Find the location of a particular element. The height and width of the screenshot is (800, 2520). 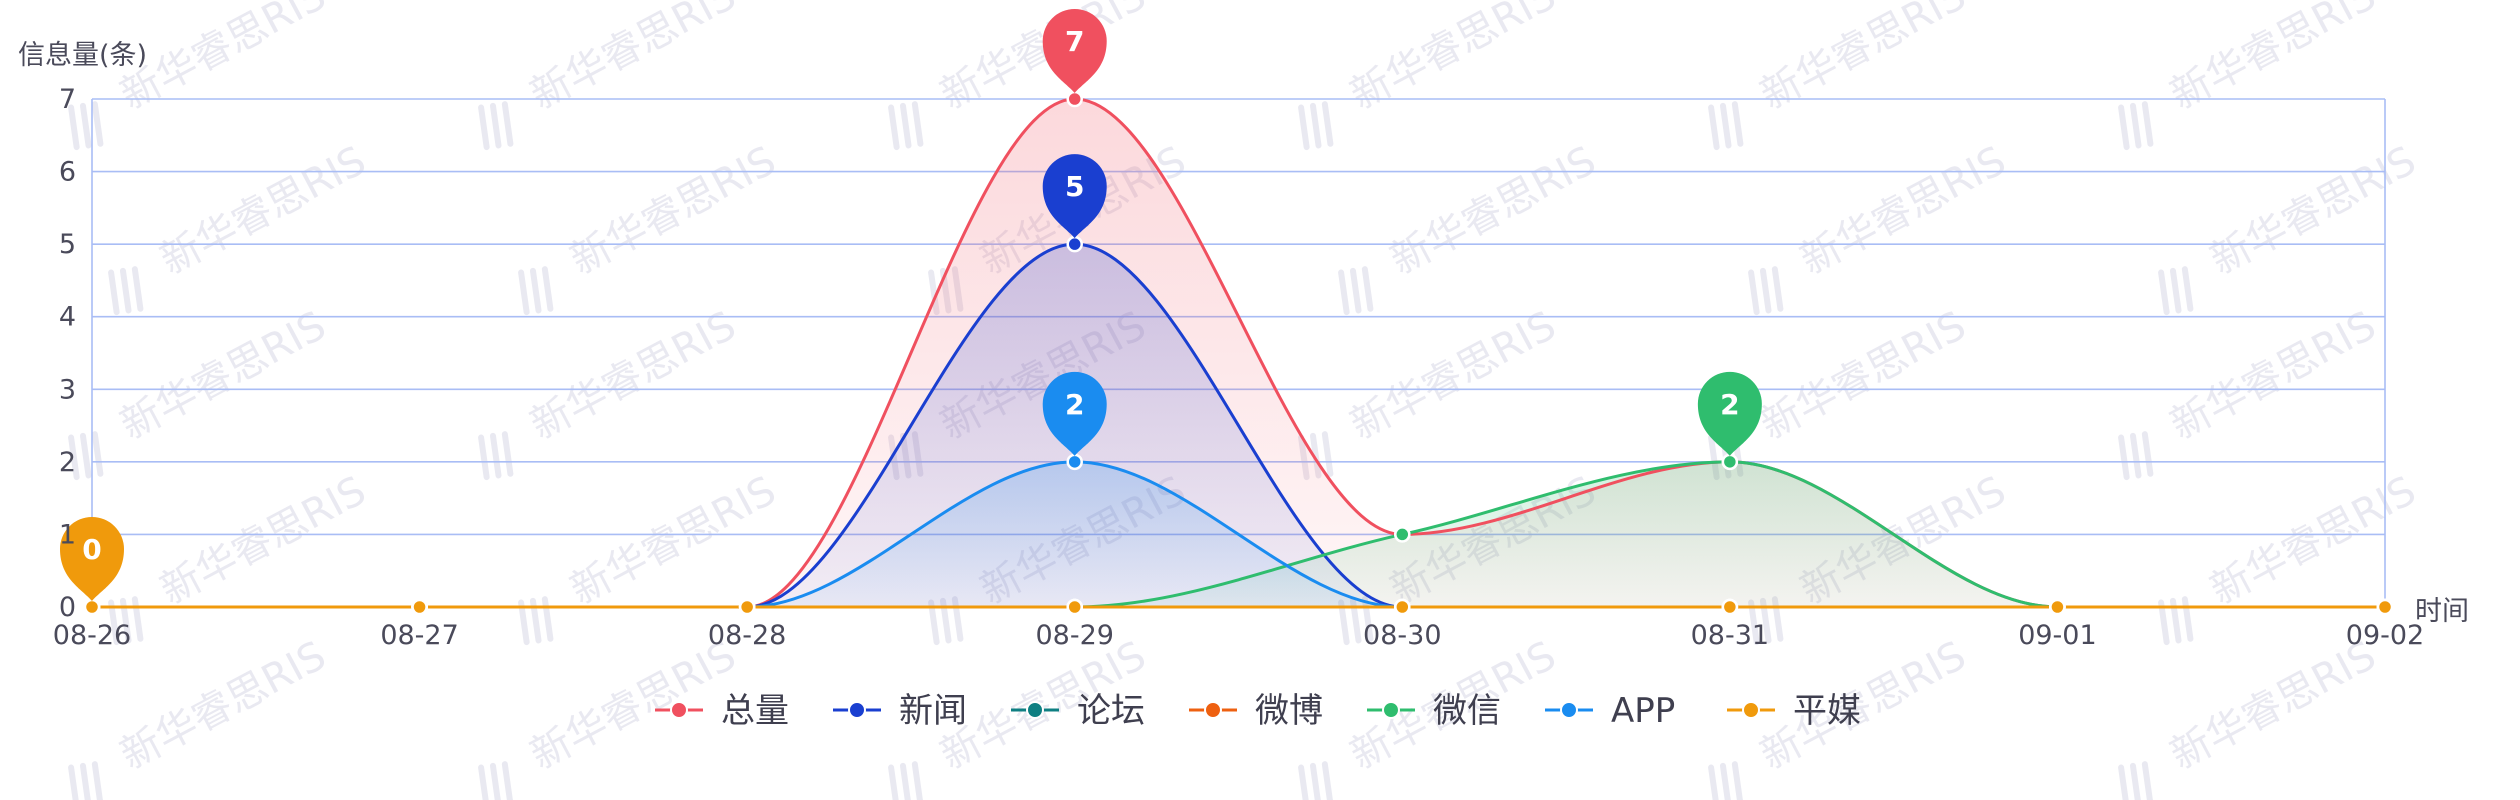

legend-item-app: APP is located at coordinates (1610, 711).